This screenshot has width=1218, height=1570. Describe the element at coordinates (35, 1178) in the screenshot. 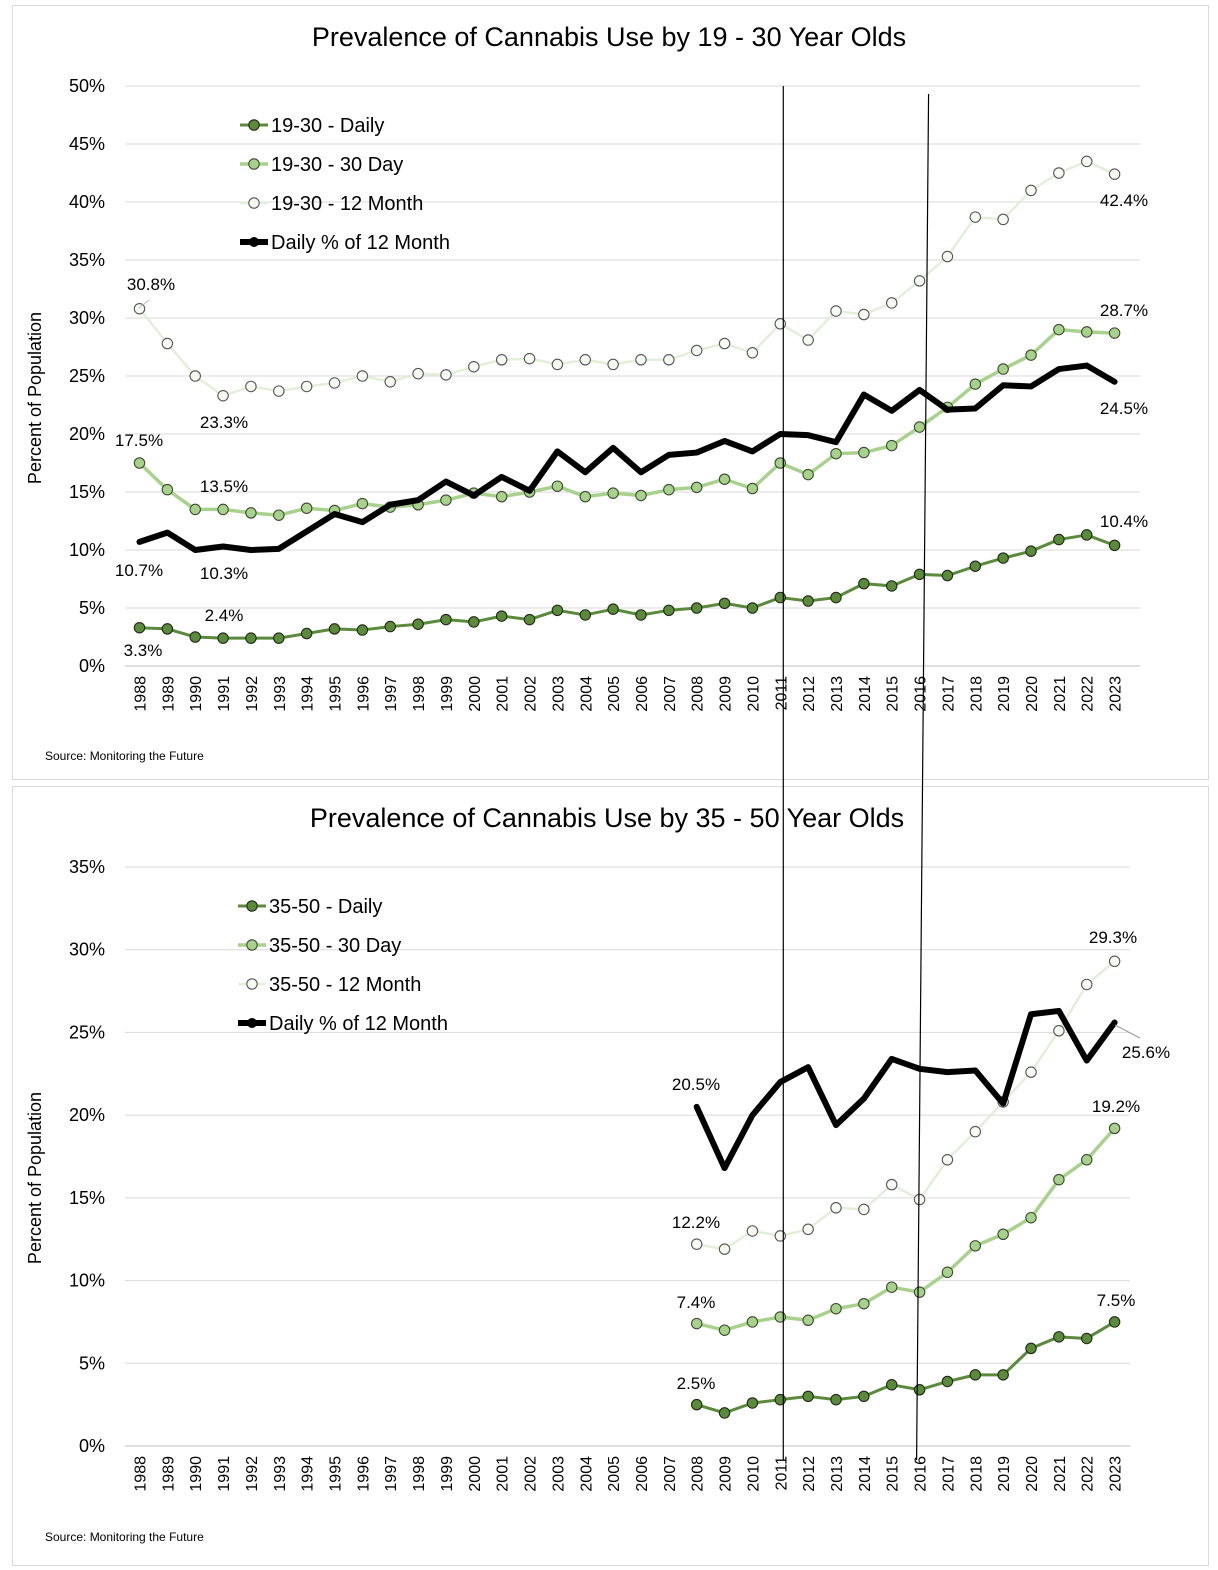

I see `chart2-y-axis-label: Percent of Population` at that location.